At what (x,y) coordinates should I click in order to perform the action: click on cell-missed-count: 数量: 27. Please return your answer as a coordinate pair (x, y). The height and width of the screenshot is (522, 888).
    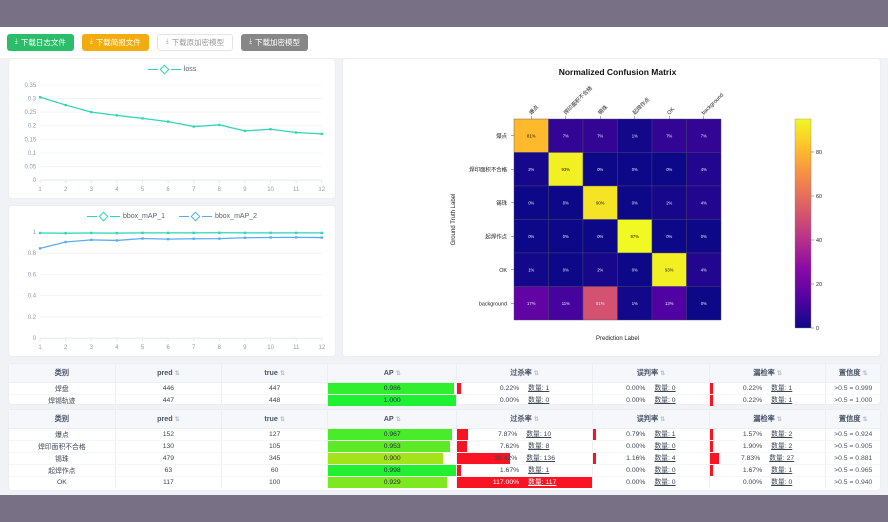
    Looking at the image, I should click on (782, 458).